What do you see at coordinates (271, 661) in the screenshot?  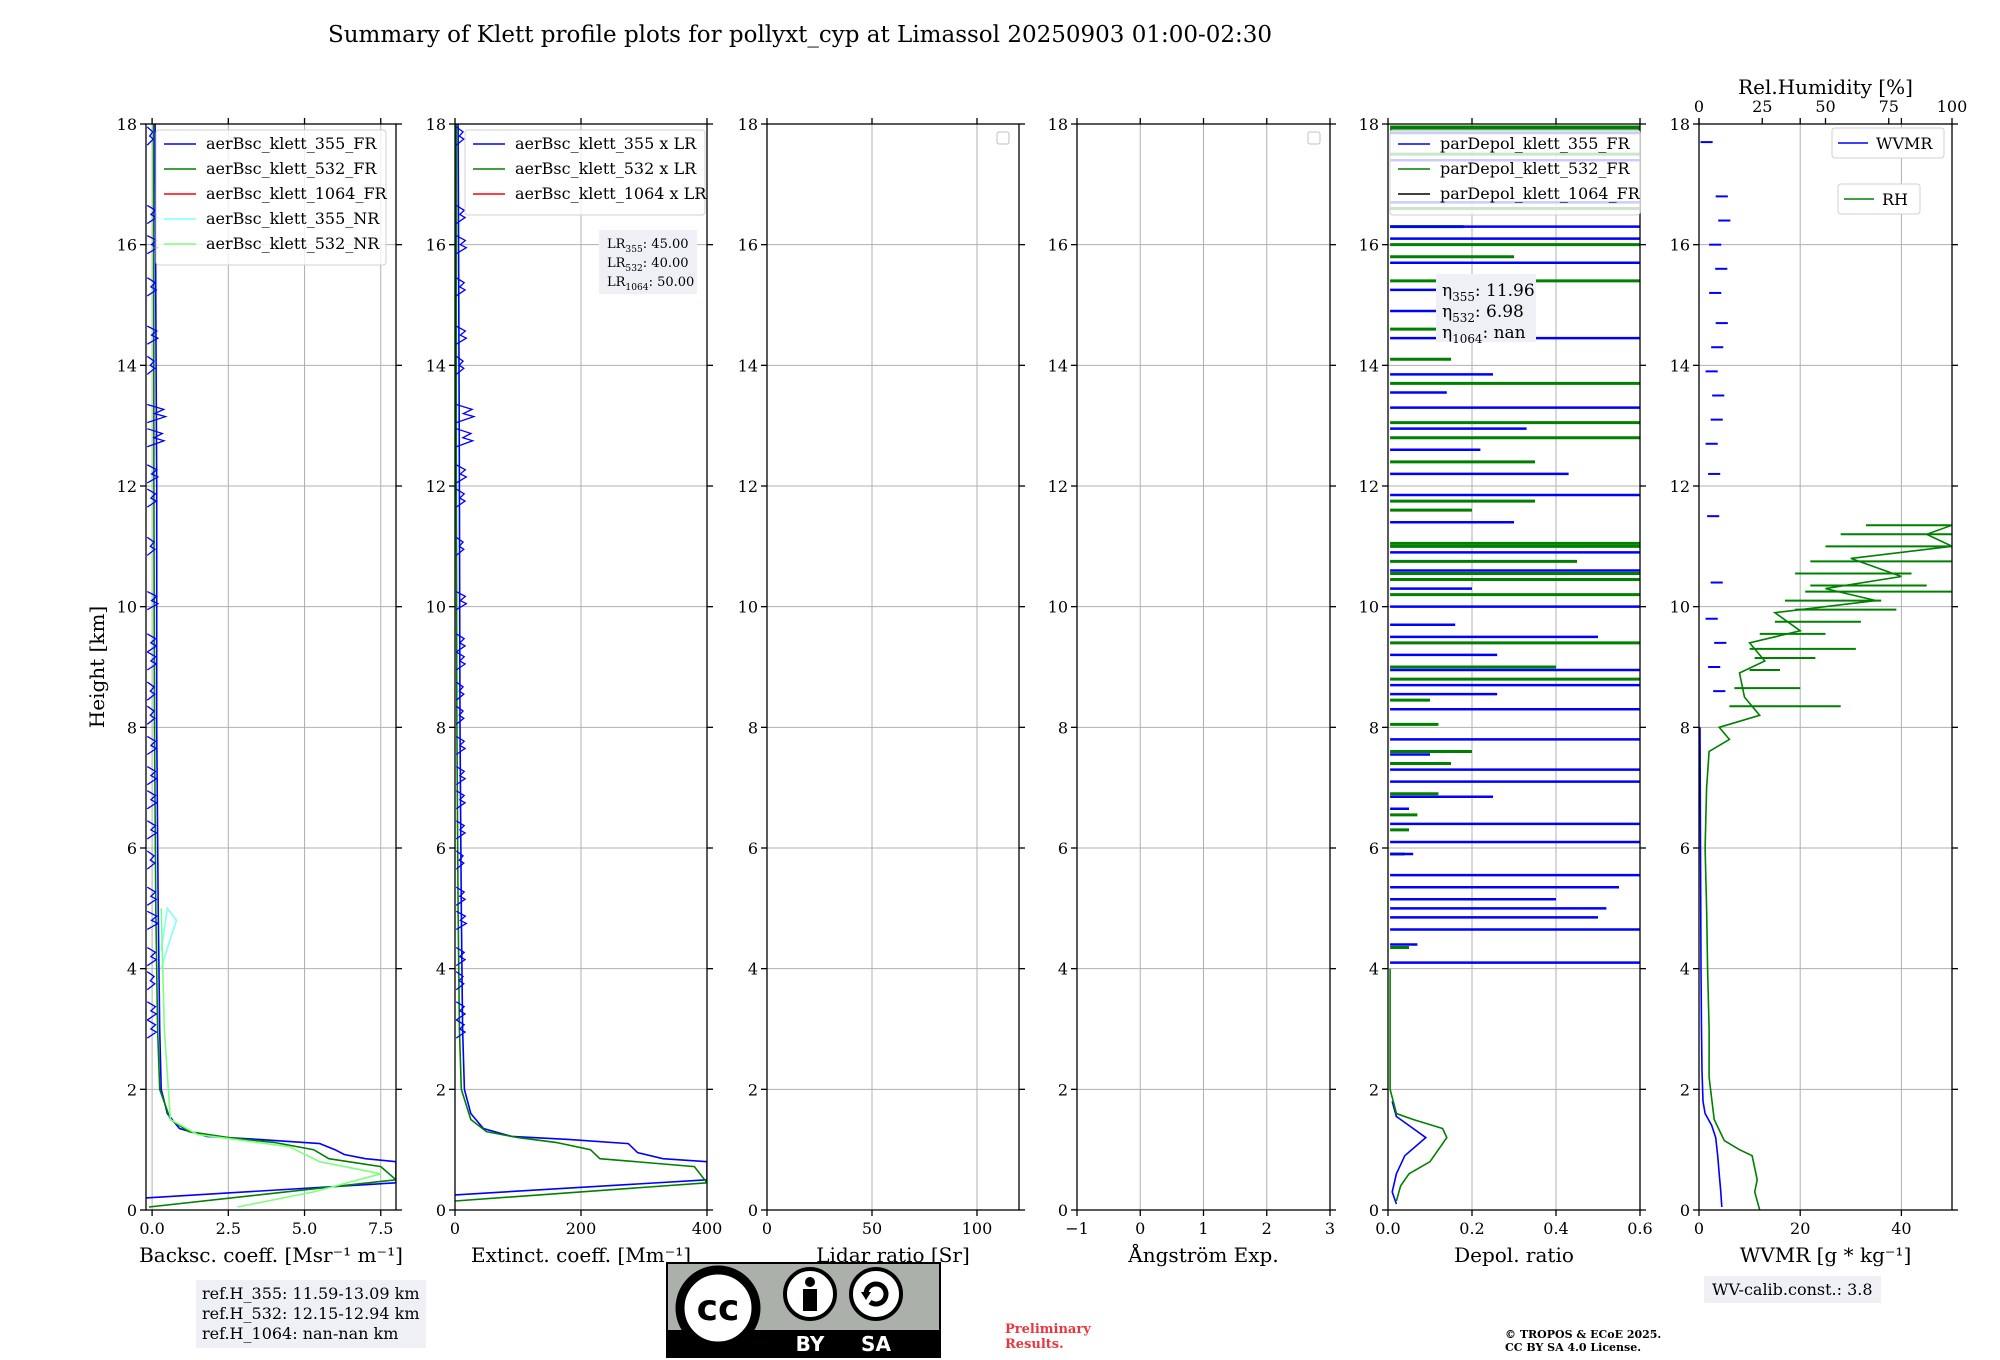 I see `series-aerBsc_klett_355_FR` at bounding box center [271, 661].